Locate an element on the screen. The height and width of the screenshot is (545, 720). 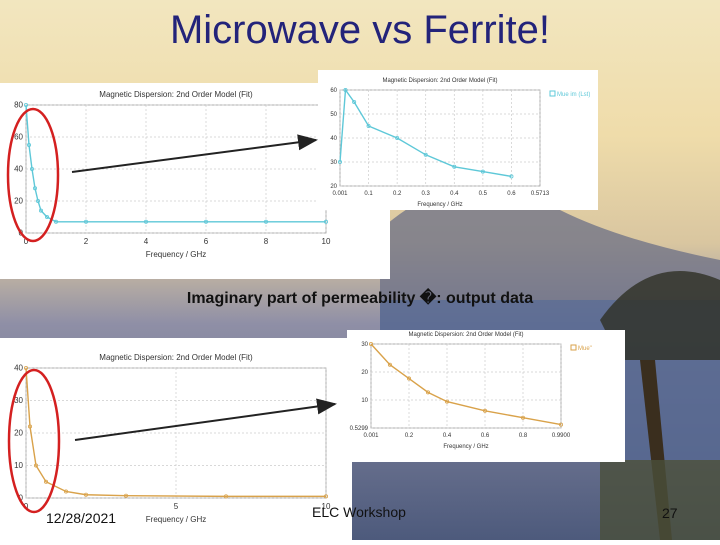
legend-entry: Mue" is located at coordinates (585, 349).